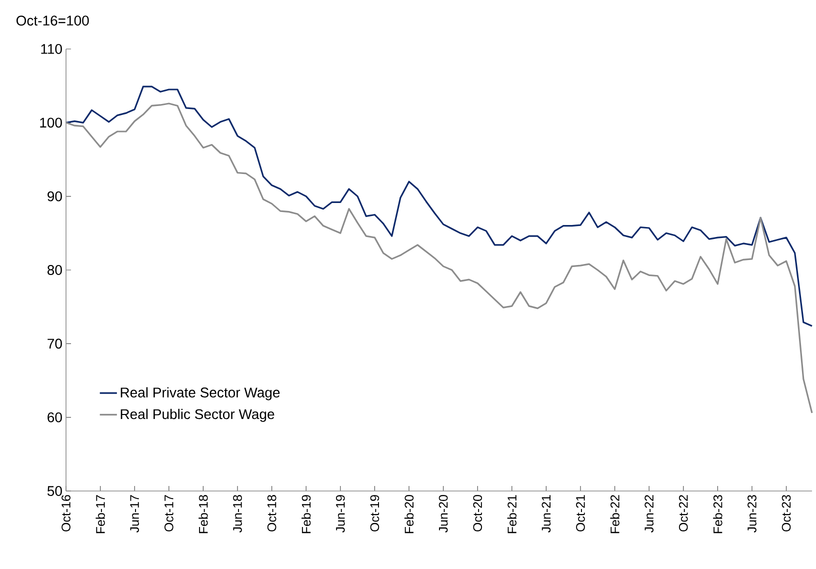 The height and width of the screenshot is (569, 816). What do you see at coordinates (55, 343) in the screenshot?
I see `y-tick-label: 70` at bounding box center [55, 343].